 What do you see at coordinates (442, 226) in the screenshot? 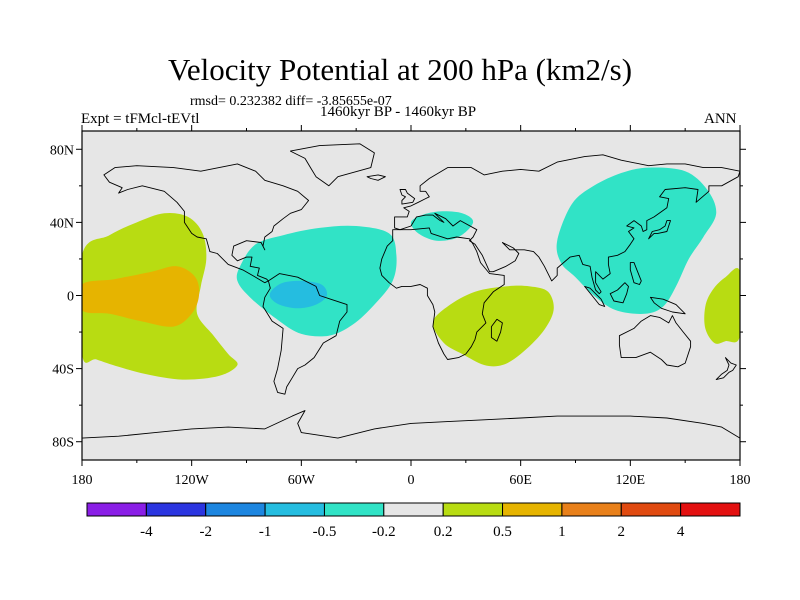
I see `contour-mediterranean-negative` at bounding box center [442, 226].